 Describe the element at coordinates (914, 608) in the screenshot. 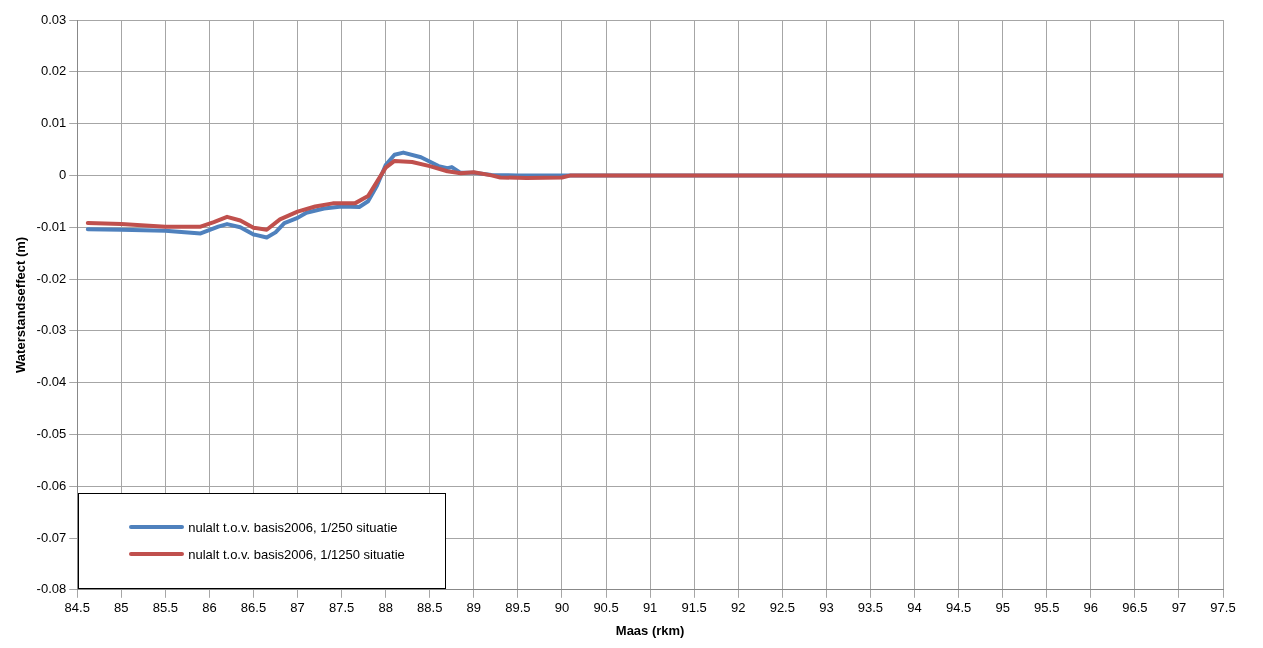

I see `x-tick-label: 94` at that location.